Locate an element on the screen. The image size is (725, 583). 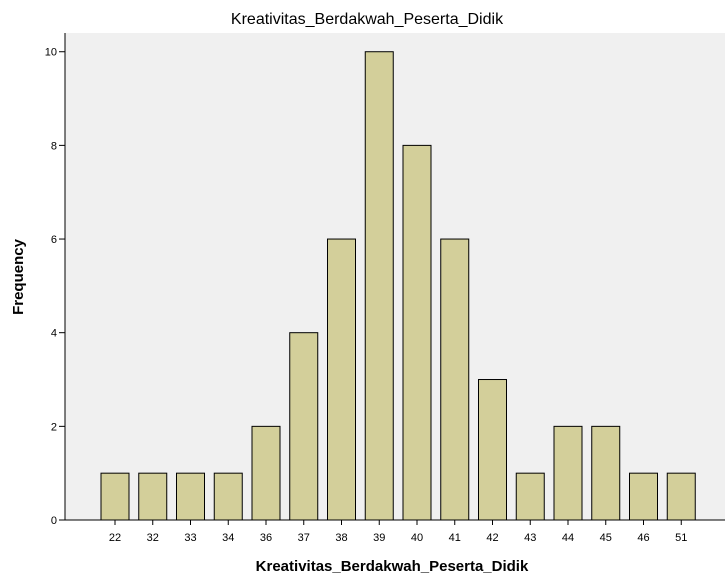
x-tick-label-39: 39 is located at coordinates (379, 538).